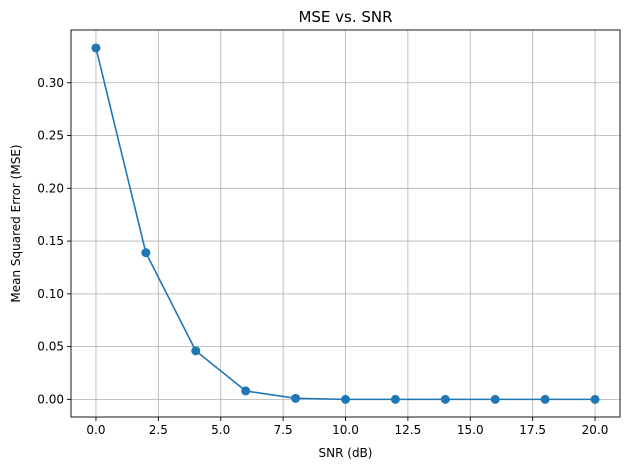 This screenshot has height=470, width=630. I want to click on x-tick-label: 10.0, so click(345, 430).